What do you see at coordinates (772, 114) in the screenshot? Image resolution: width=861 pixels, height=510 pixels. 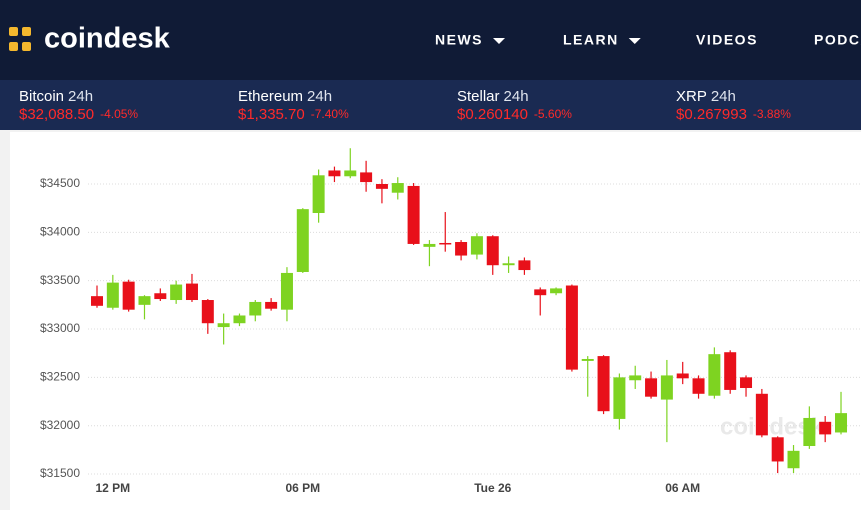 I see `ticker-change: -3.88%` at bounding box center [772, 114].